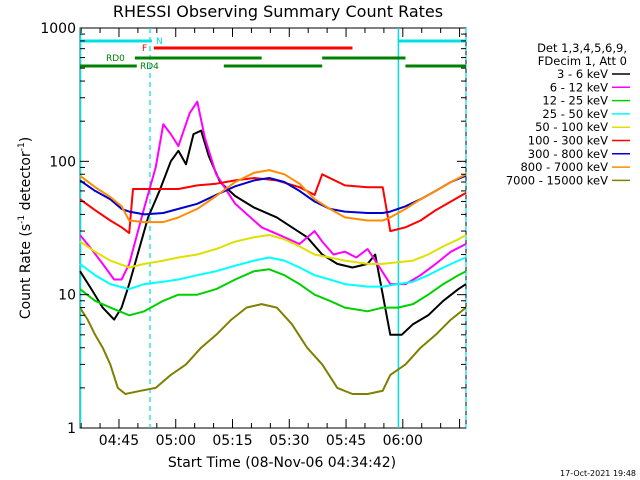  Describe the element at coordinates (278, 11) in the screenshot. I see `chart-title: RHESSI Observing Summary Count Rates` at that location.